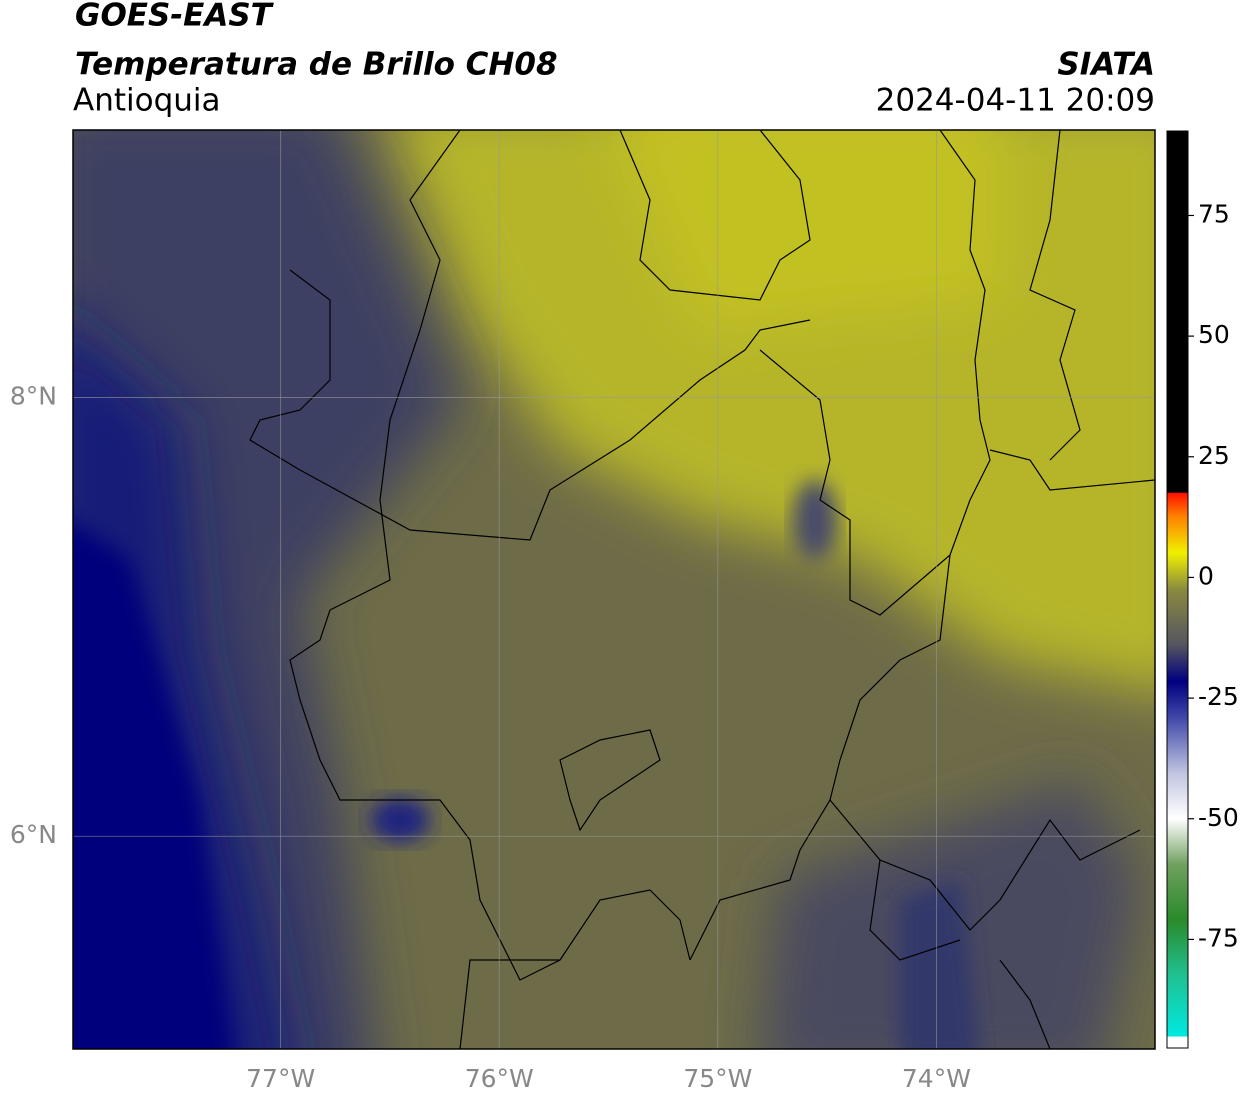 The width and height of the screenshot is (1252, 1103). I want to click on colorbar-tick-label: -75, so click(1218, 937).